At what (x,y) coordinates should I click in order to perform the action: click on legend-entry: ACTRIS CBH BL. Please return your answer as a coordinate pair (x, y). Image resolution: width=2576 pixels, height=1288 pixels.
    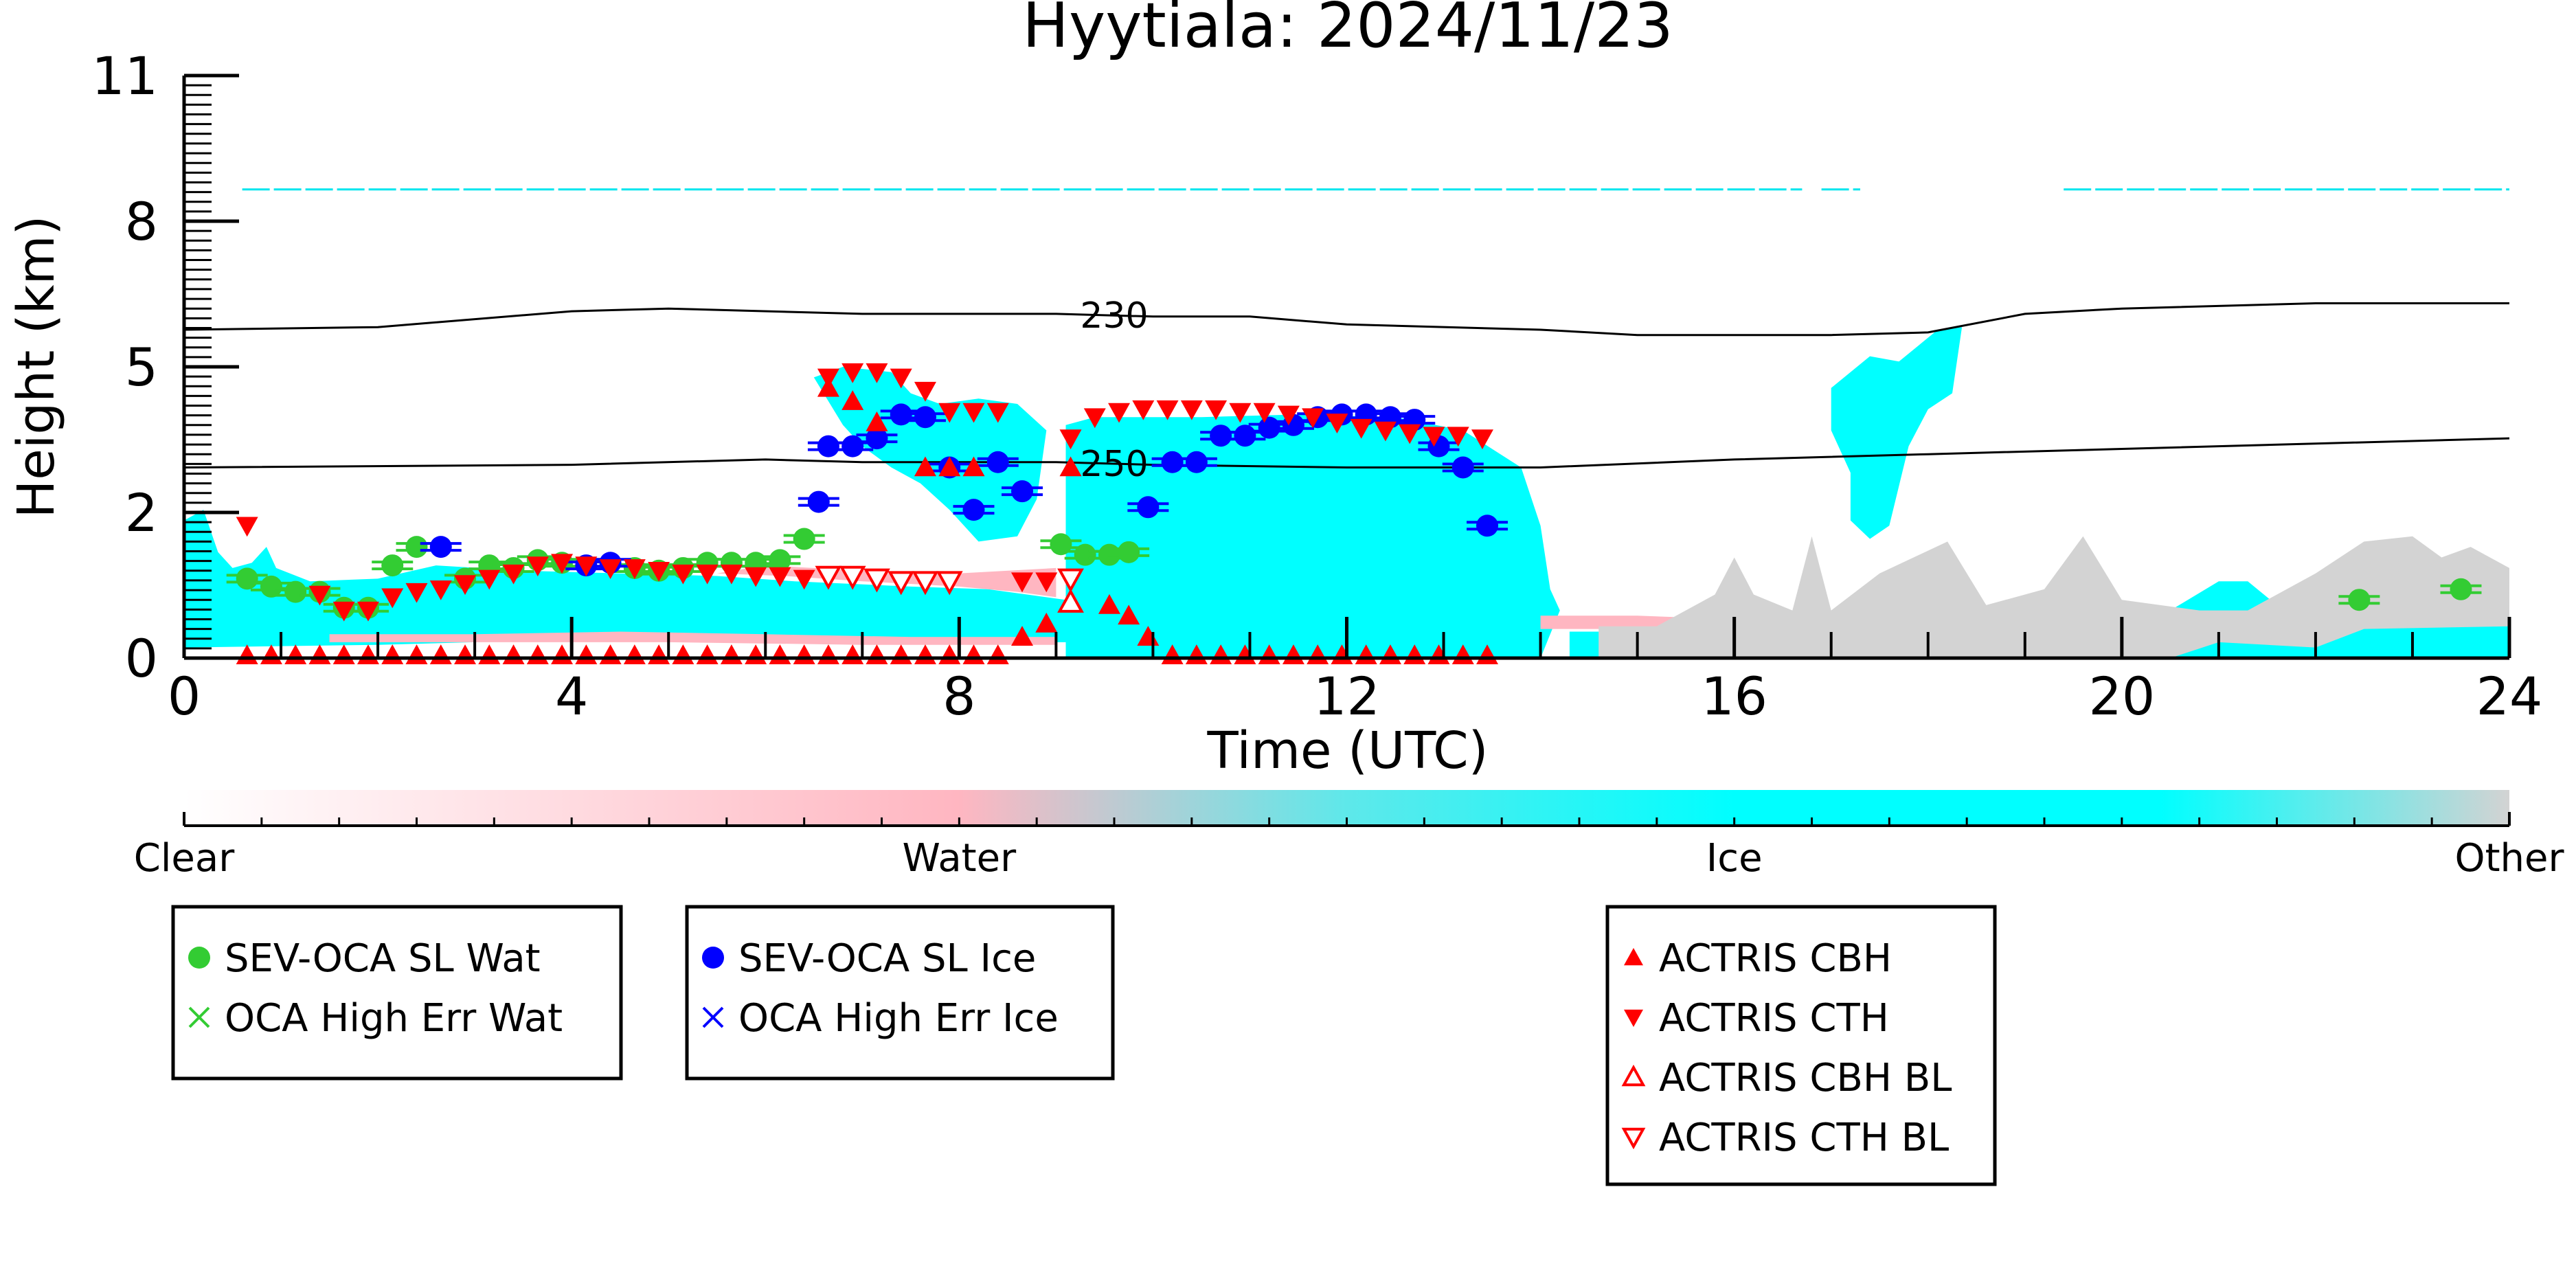
    Looking at the image, I should click on (1786, 1078).